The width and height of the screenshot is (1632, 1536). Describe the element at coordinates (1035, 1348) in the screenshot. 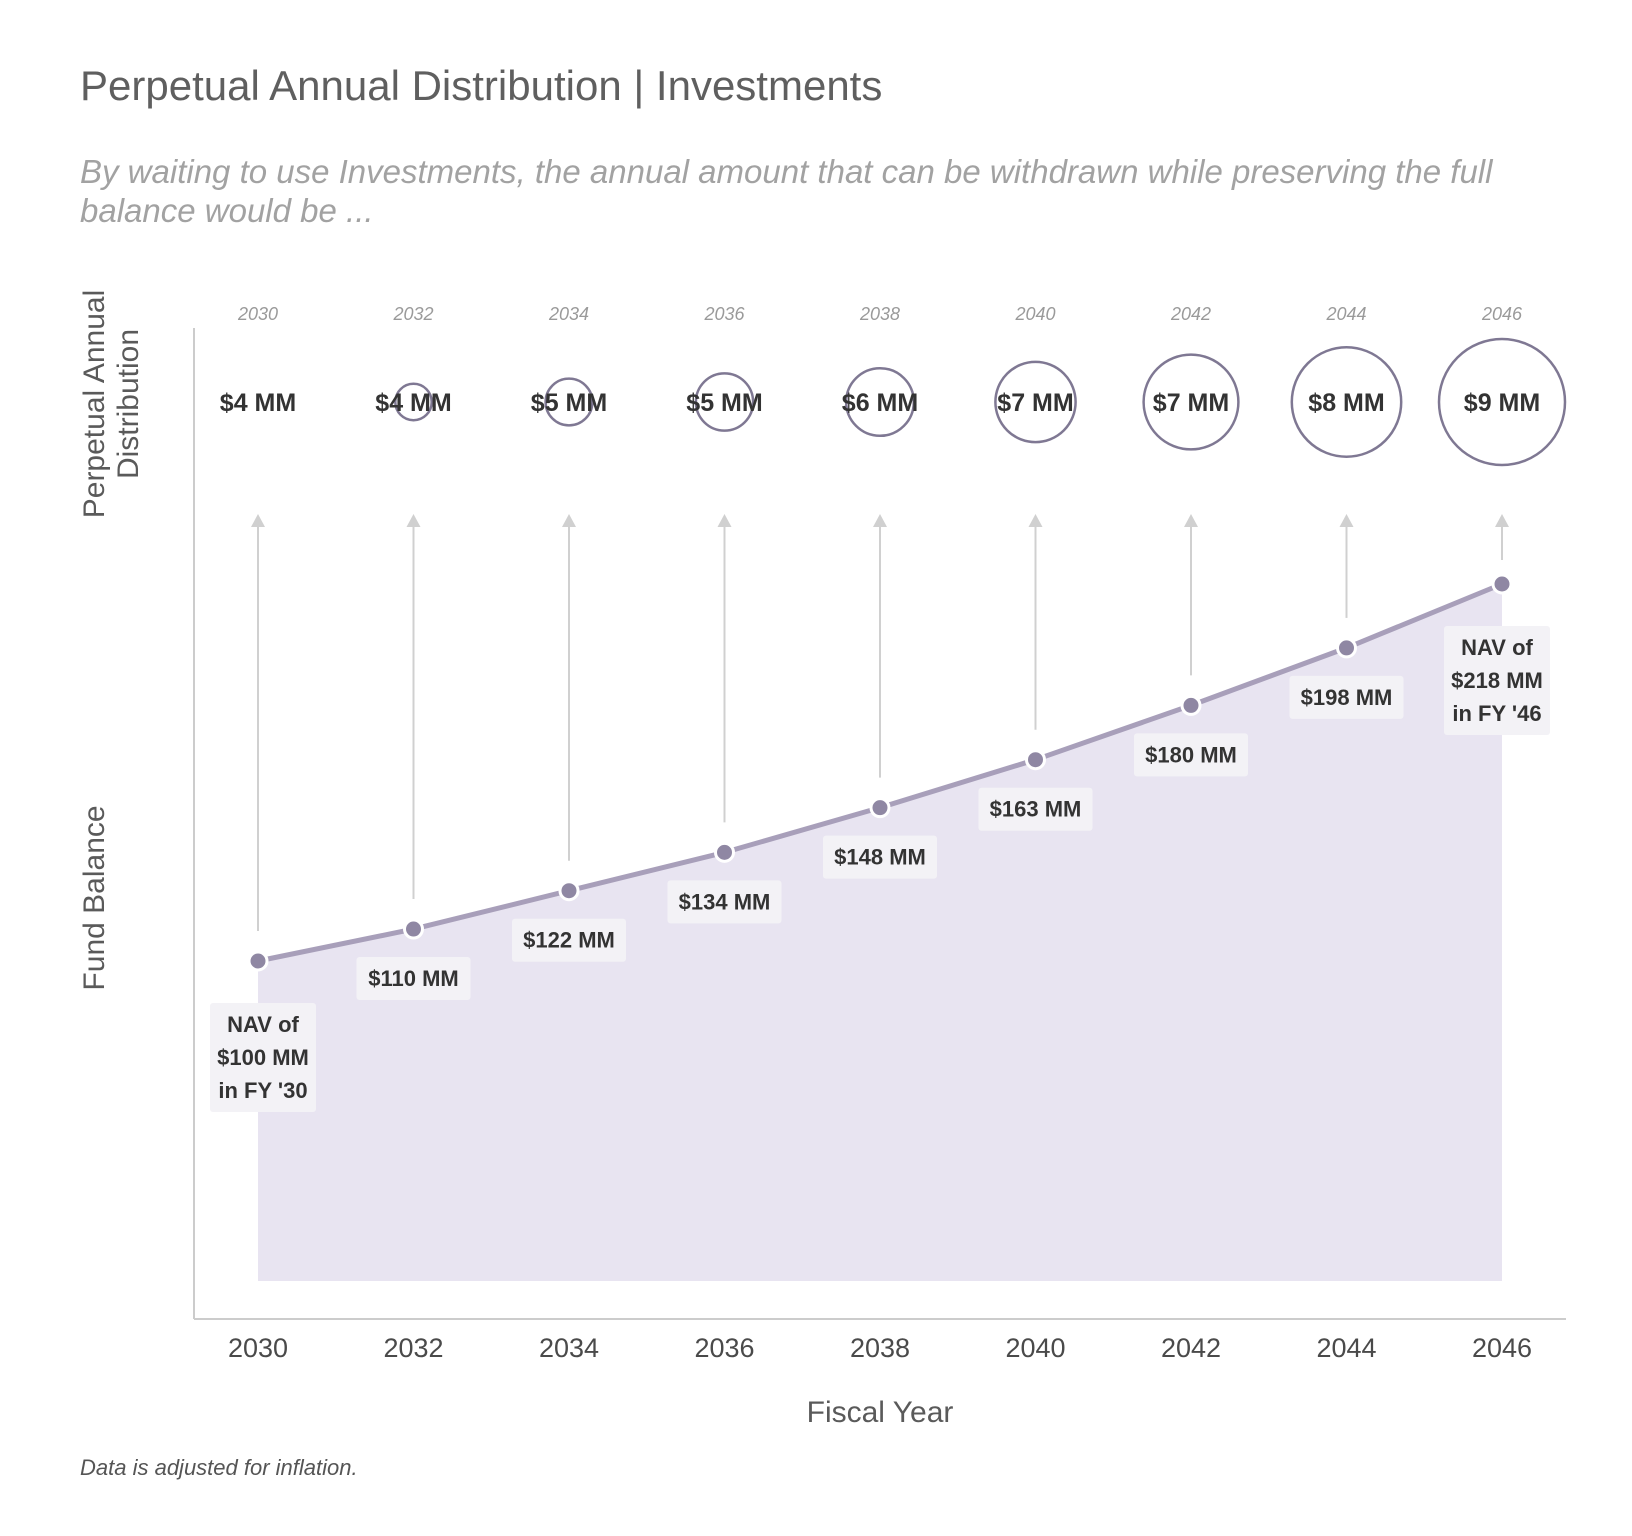

I see `x-tick-label: 2040` at that location.